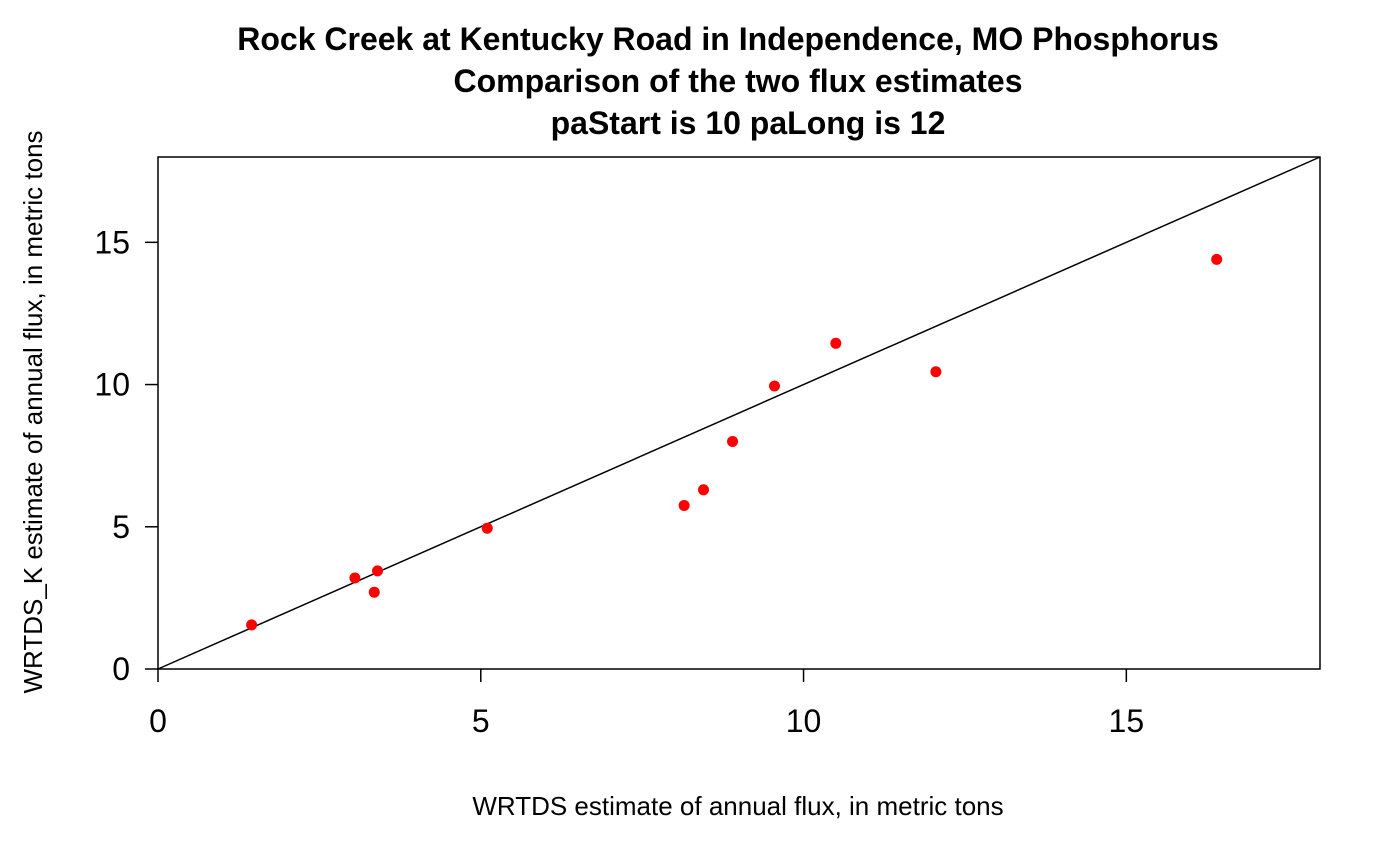  What do you see at coordinates (121, 669) in the screenshot?
I see `y-tick-label: 0` at bounding box center [121, 669].